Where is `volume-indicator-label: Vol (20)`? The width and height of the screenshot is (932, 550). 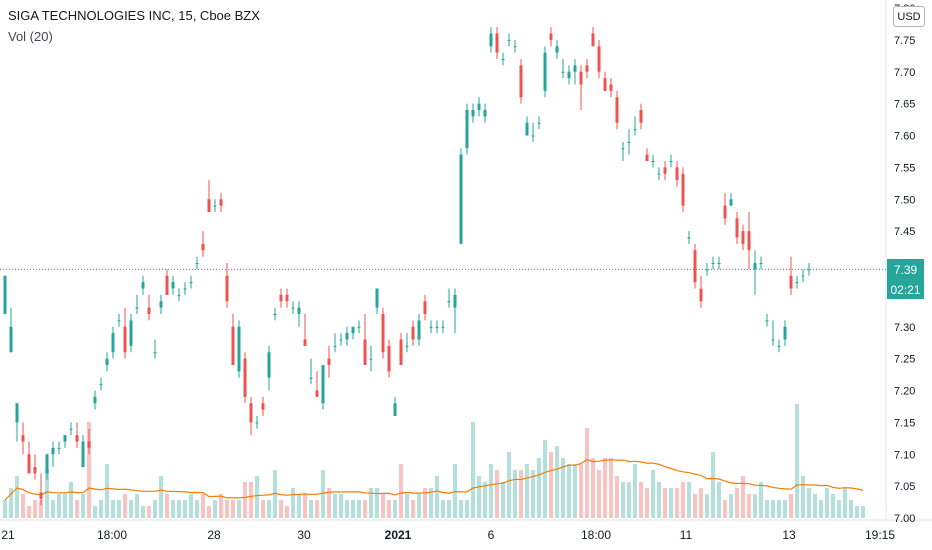
volume-indicator-label: Vol (20) is located at coordinates (30, 36).